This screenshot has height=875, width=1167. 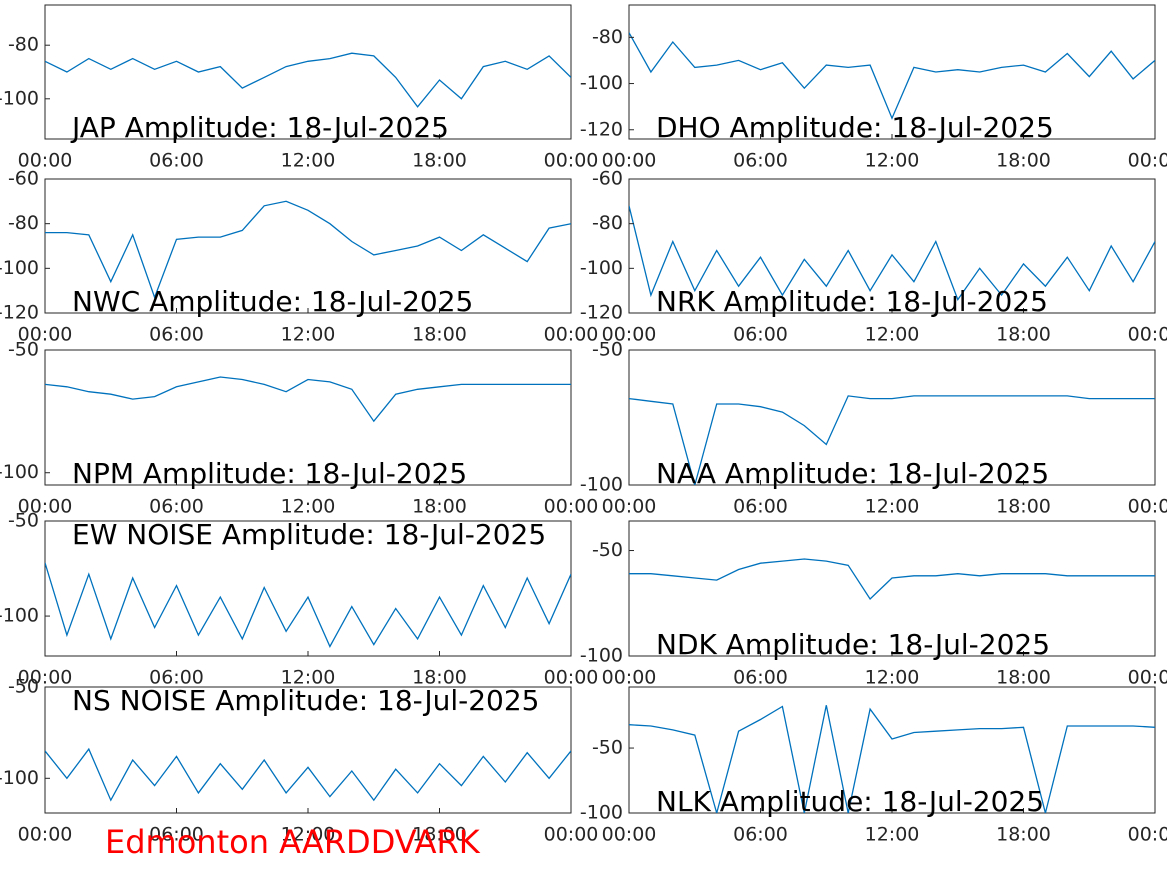 What do you see at coordinates (272, 301) in the screenshot?
I see `panel-title: NWC Amplitude: 18-Jul-2025` at bounding box center [272, 301].